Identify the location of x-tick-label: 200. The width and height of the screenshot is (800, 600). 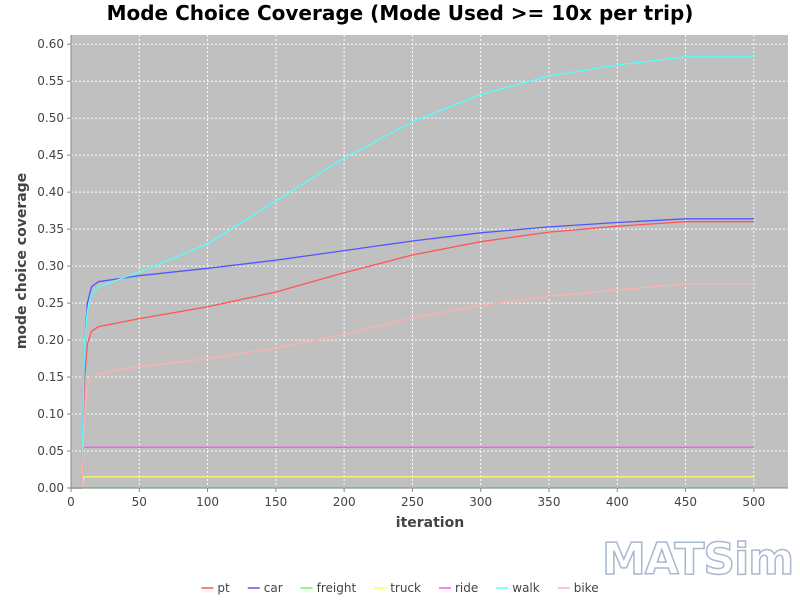
(344, 502).